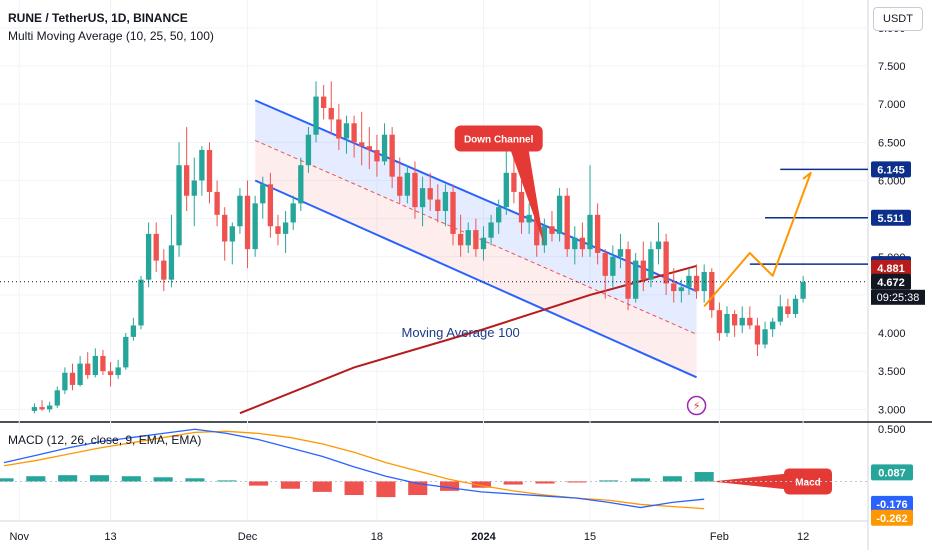 Image resolution: width=932 pixels, height=555 pixels. Describe the element at coordinates (898, 19) in the screenshot. I see `currency-button: USDT` at that location.